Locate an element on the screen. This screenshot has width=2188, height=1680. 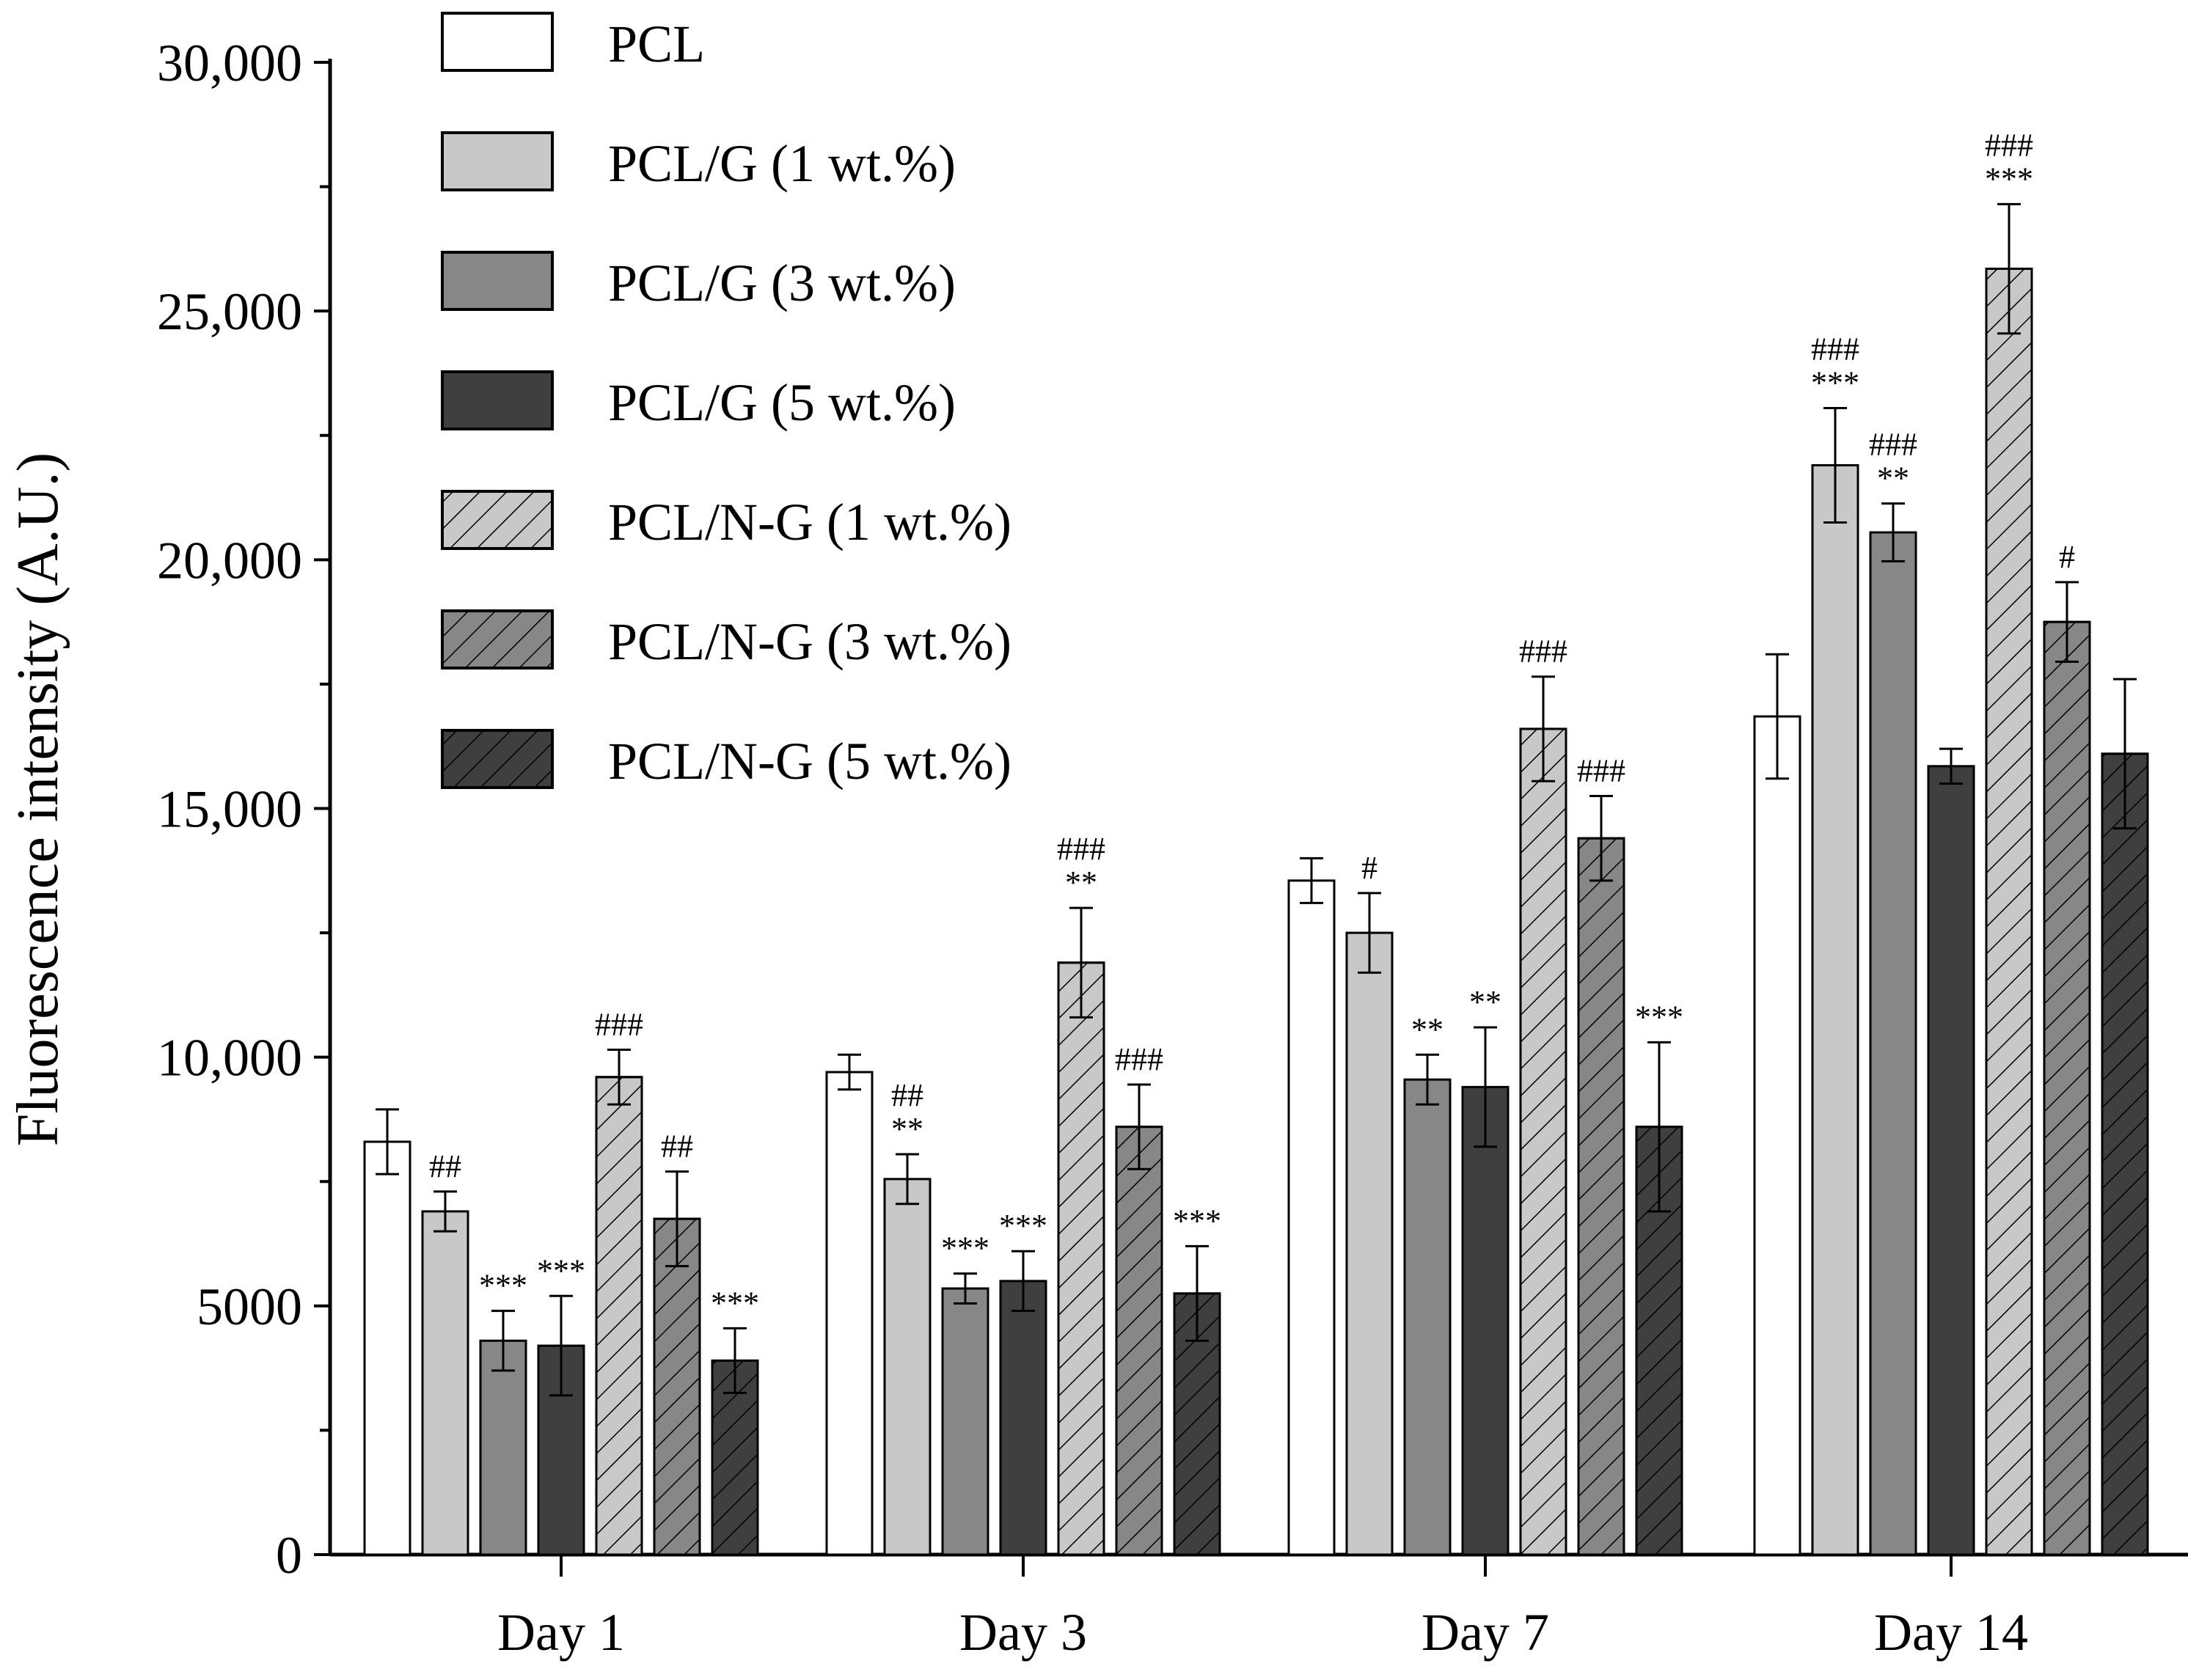
x-tick-label: Day 1 is located at coordinates (561, 1632).